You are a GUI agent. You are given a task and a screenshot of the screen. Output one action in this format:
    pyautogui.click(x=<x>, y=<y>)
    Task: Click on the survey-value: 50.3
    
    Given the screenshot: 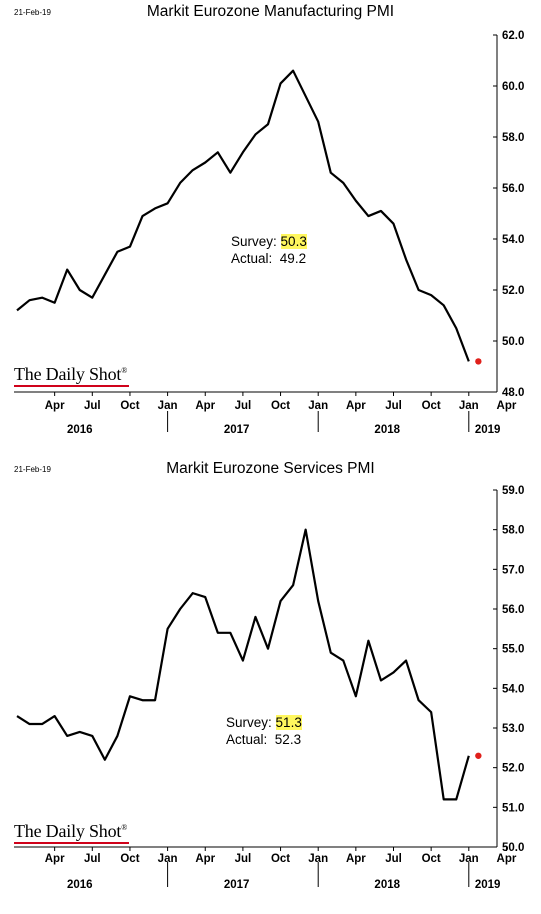 What is the action you would take?
    pyautogui.click(x=293, y=241)
    